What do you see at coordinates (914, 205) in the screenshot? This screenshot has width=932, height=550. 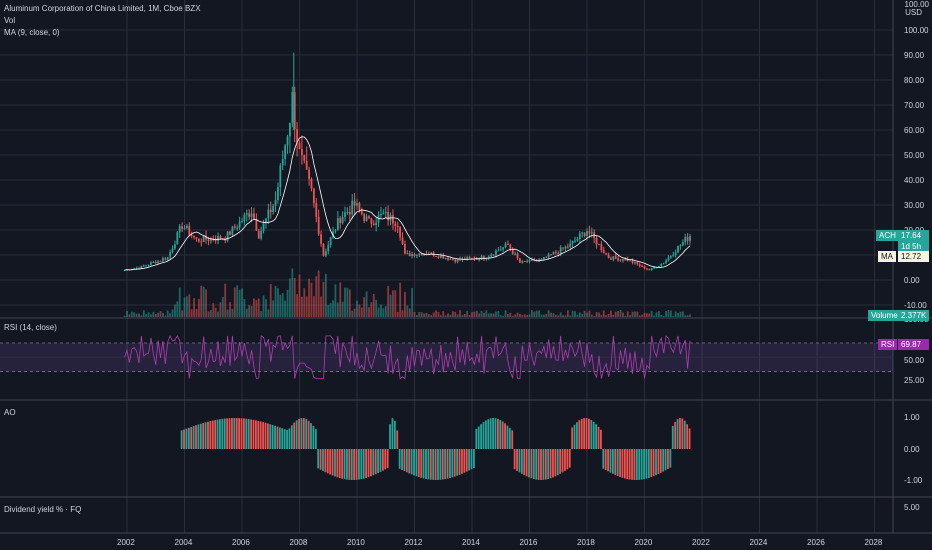 I see `price-tick-label: 30.00` at bounding box center [914, 205].